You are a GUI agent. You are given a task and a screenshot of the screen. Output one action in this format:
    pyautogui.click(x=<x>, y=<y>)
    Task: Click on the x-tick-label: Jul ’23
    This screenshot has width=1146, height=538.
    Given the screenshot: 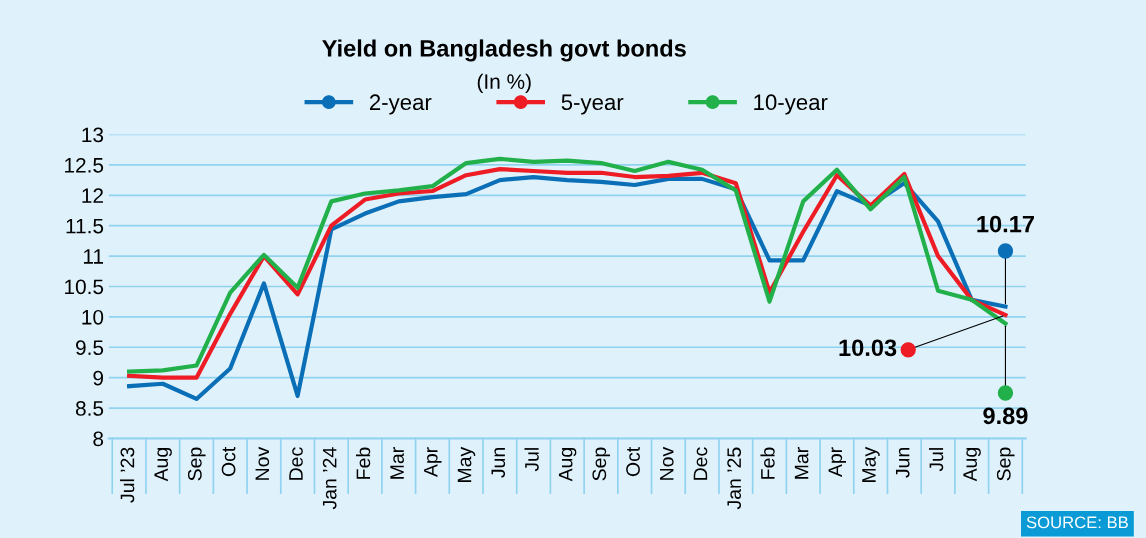 What is the action you would take?
    pyautogui.click(x=127, y=475)
    